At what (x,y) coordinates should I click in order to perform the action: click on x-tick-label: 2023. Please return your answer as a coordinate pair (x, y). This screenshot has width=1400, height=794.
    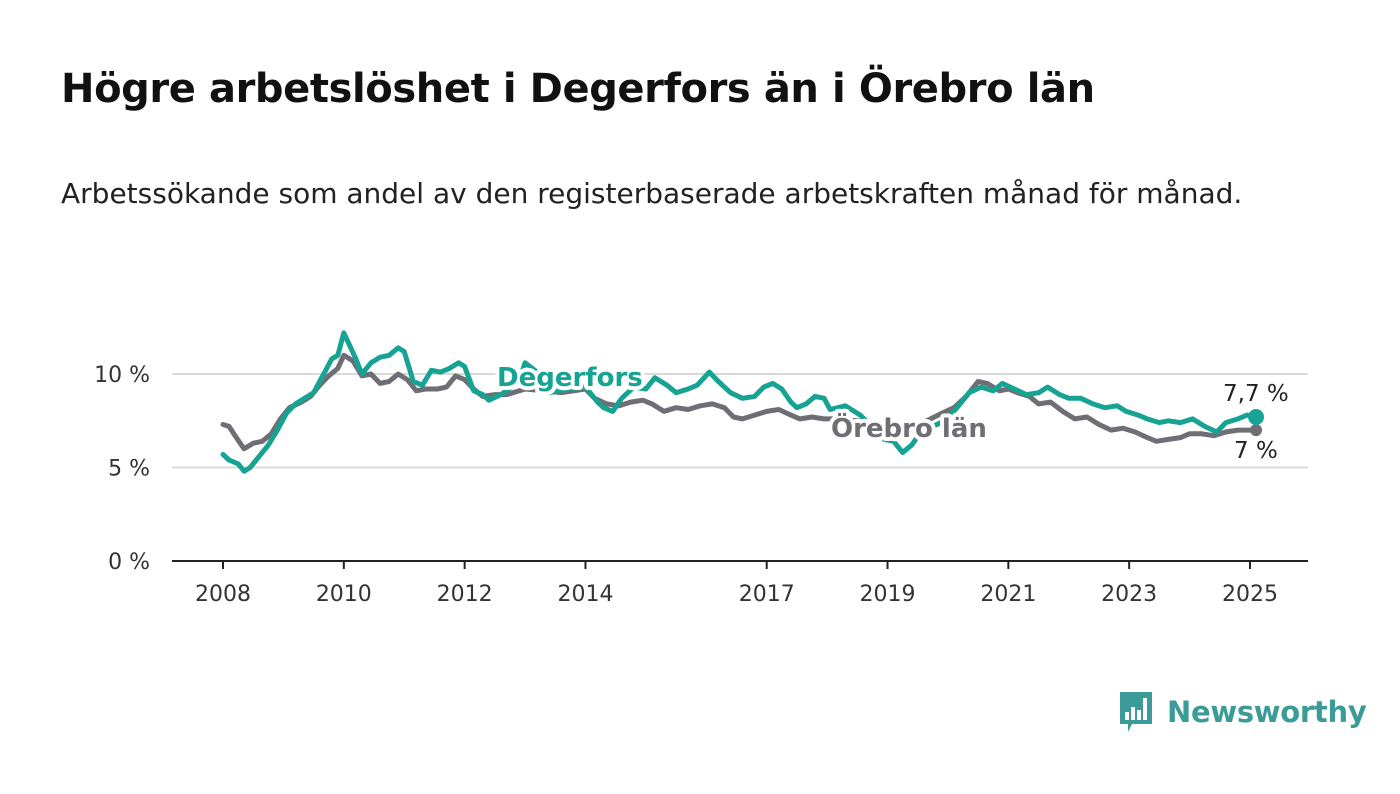
    Looking at the image, I should click on (1129, 594).